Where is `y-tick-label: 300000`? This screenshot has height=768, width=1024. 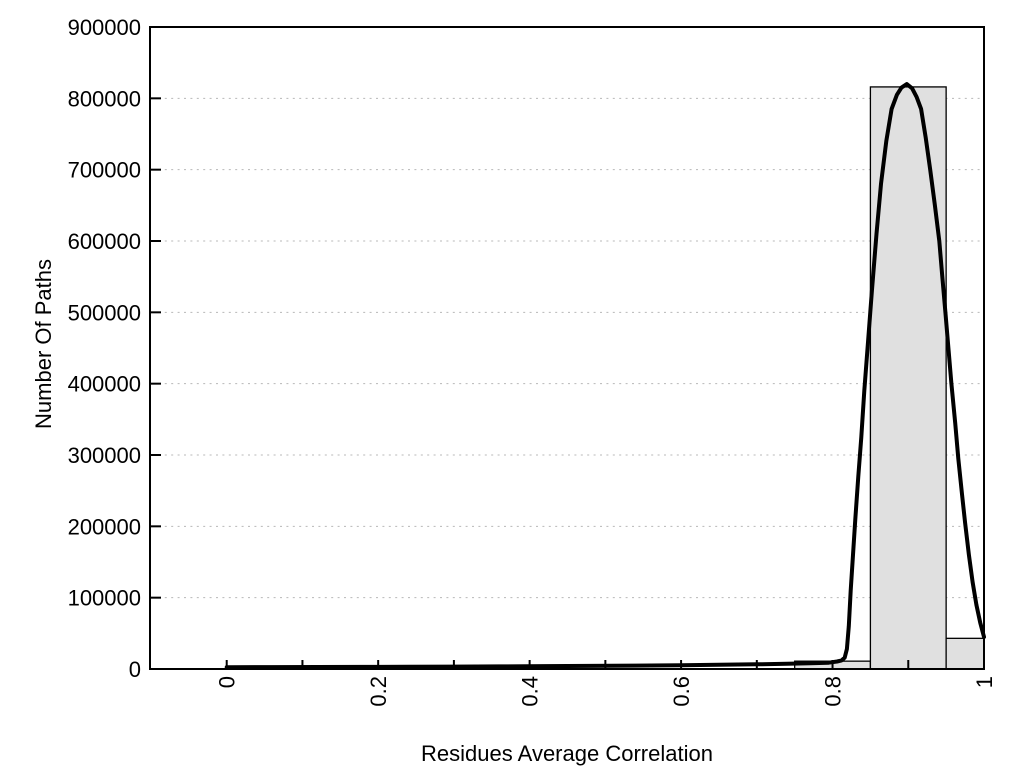
y-tick-label: 300000 is located at coordinates (104, 455).